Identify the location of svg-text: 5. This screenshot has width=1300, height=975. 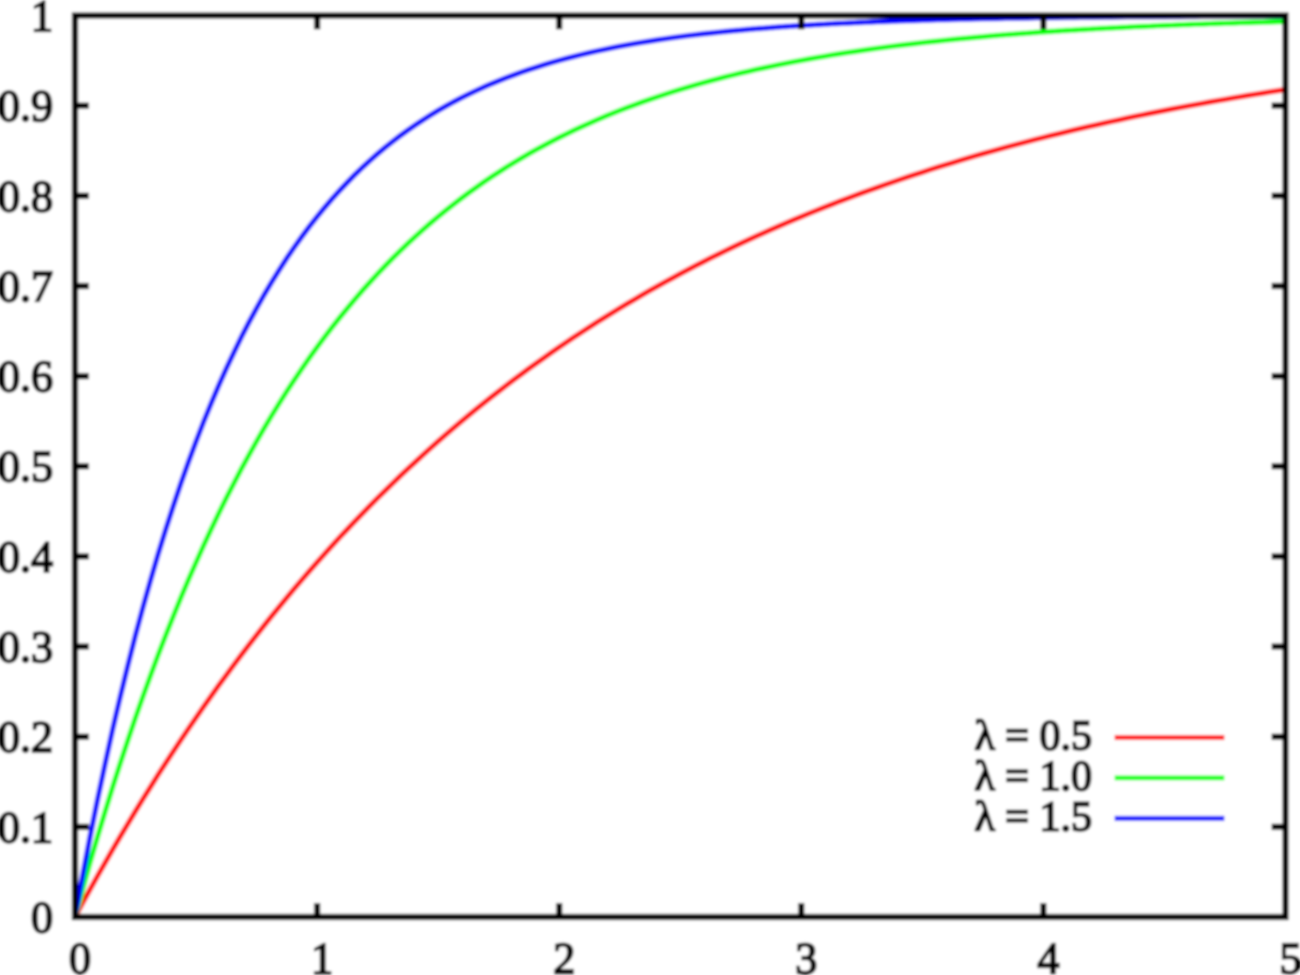
(1290, 954).